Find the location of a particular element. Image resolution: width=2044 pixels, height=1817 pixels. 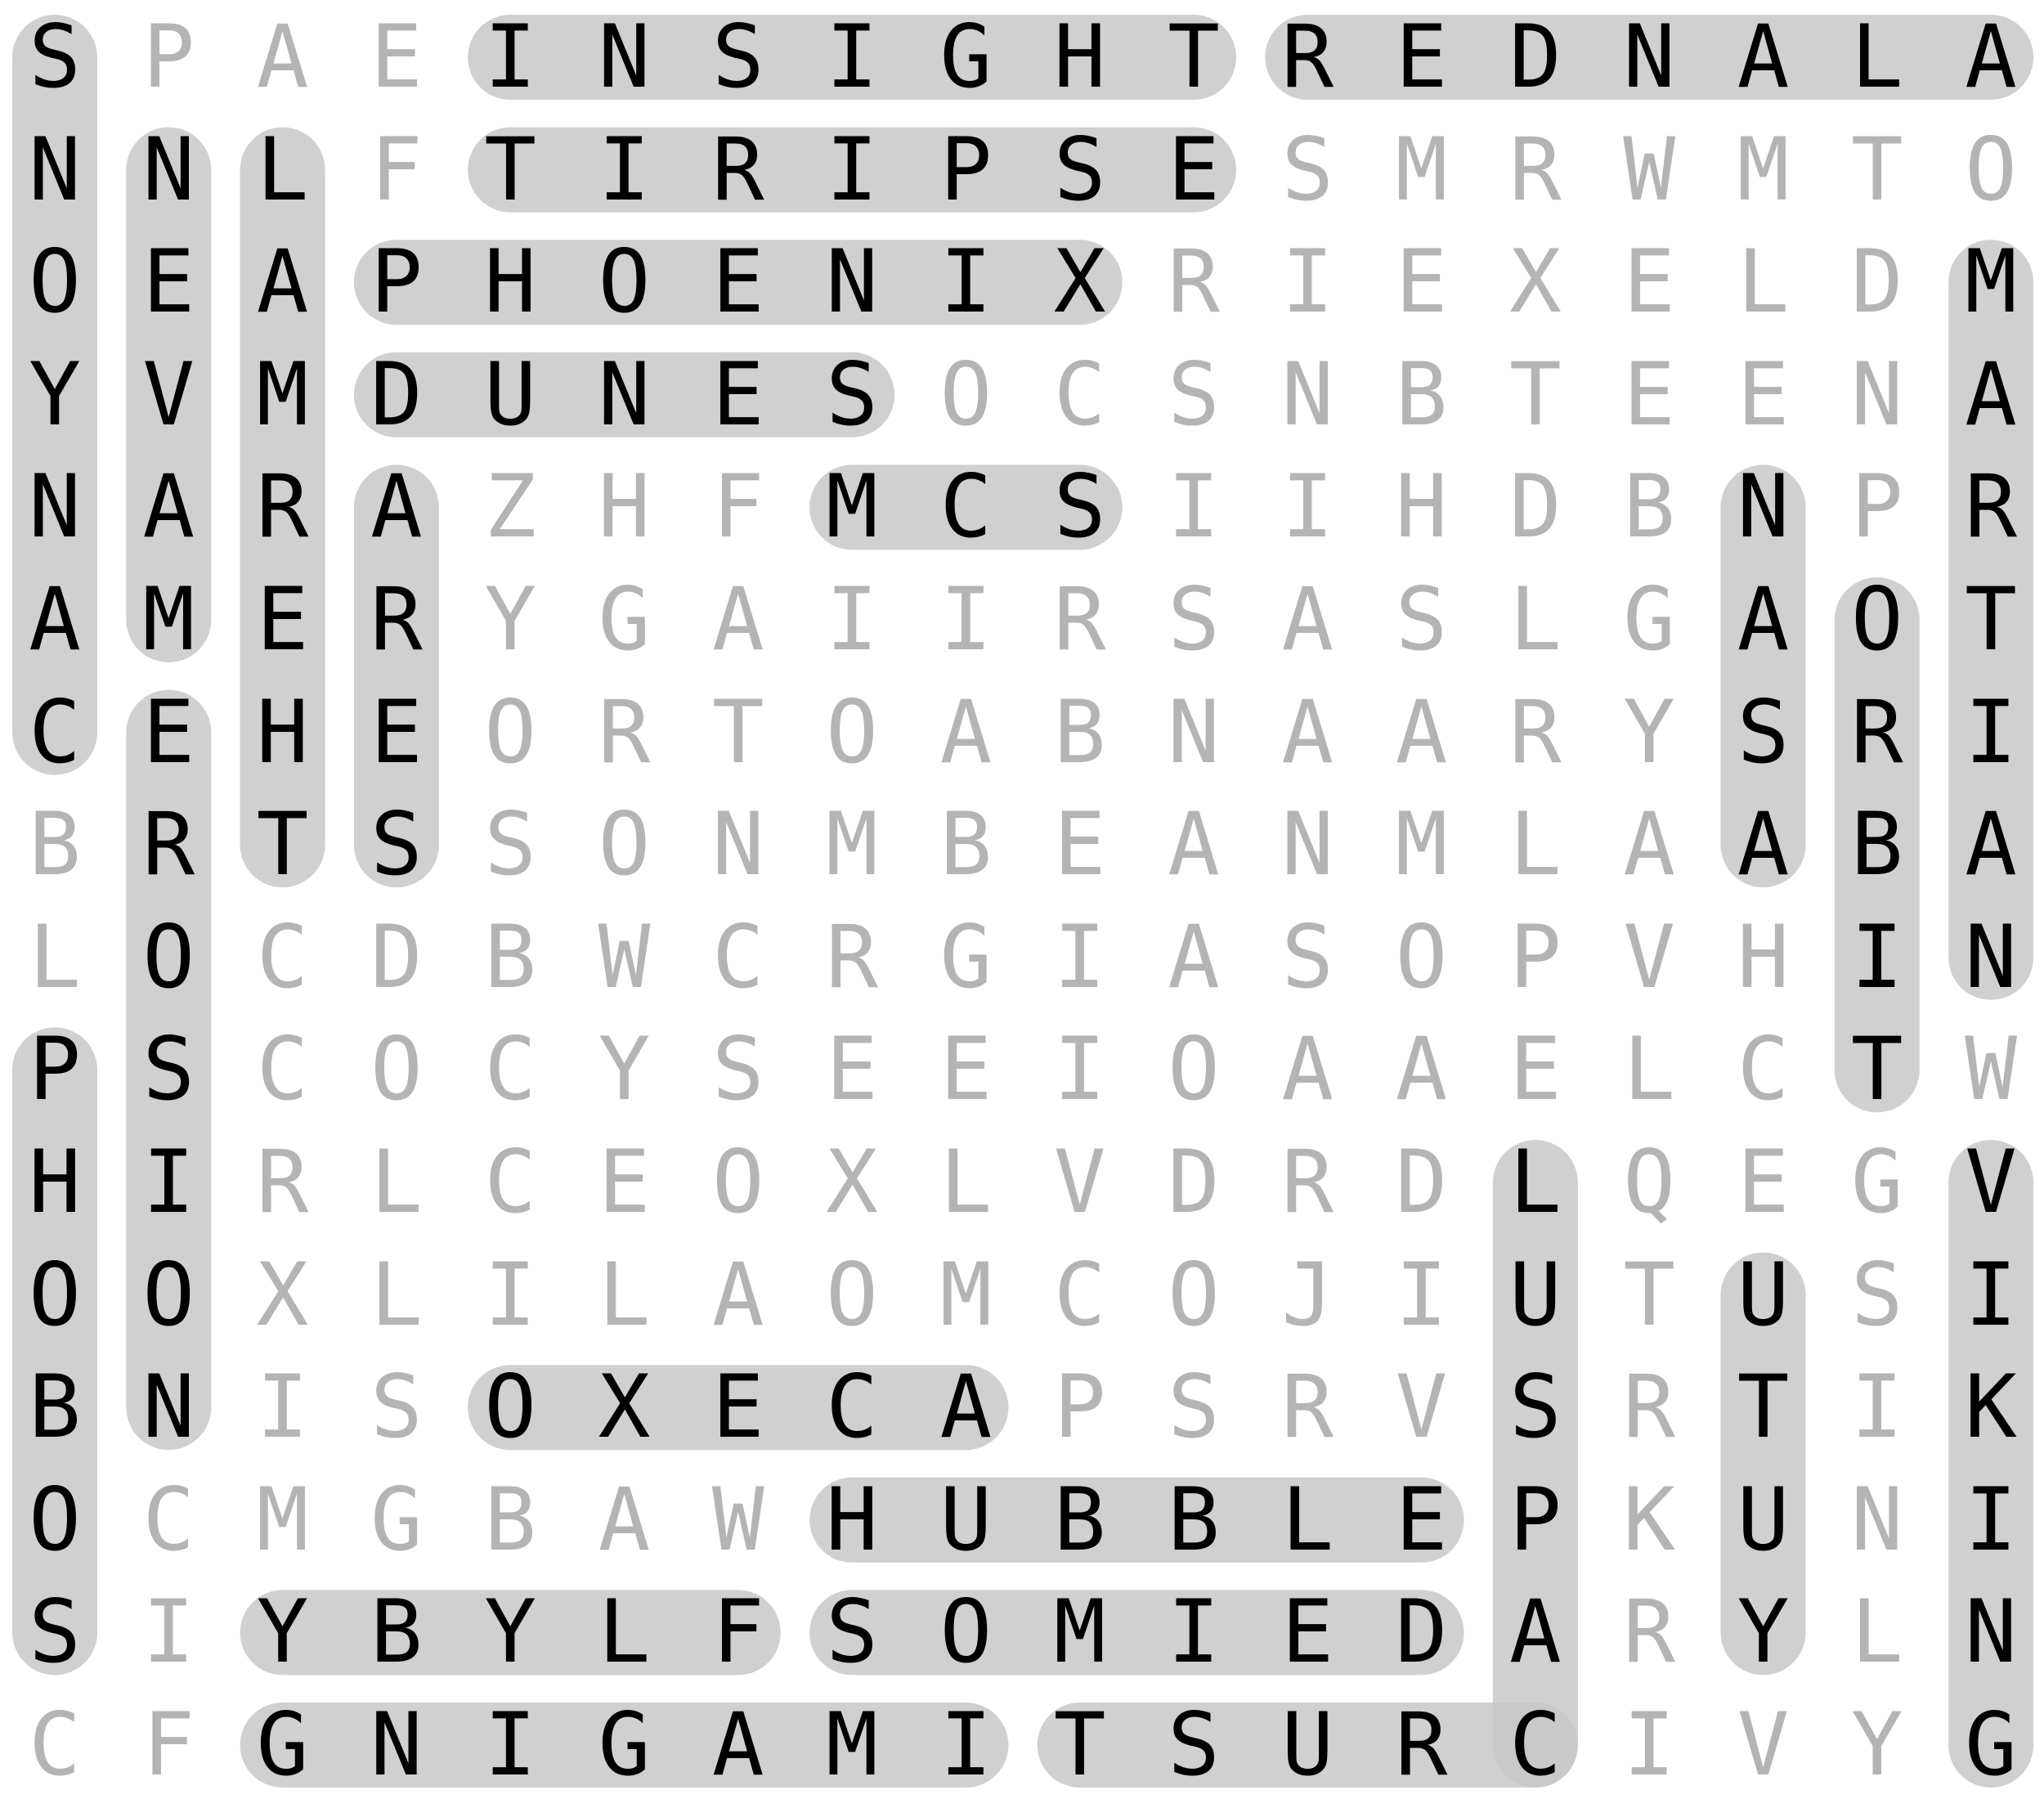

grid-cell: Y is located at coordinates (510, 1632).